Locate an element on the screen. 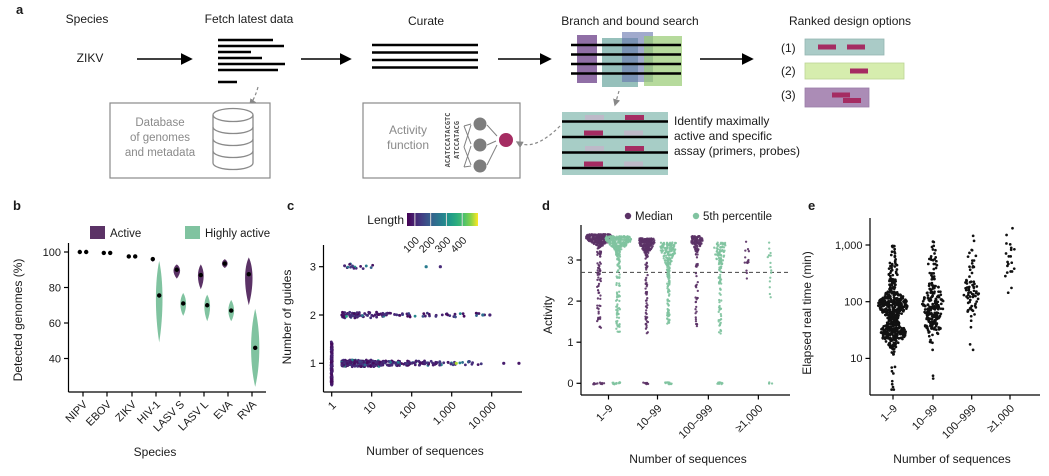 The width and height of the screenshot is (1049, 476). panel-d-label: d is located at coordinates (546, 205).